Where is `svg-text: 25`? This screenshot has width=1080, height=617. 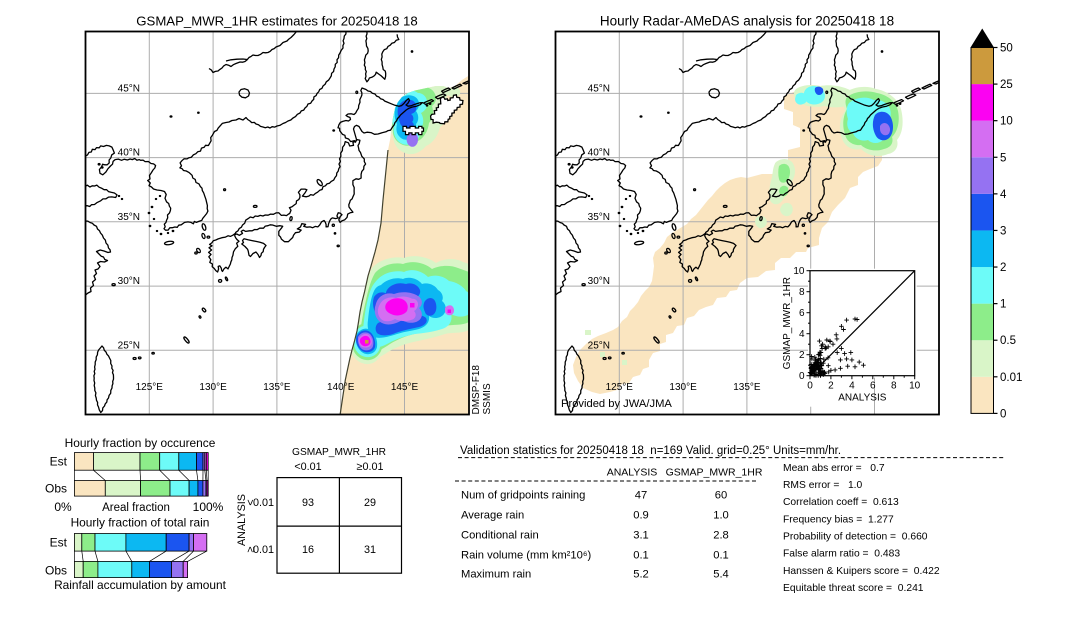
svg-text: 25 is located at coordinates (1006, 85).